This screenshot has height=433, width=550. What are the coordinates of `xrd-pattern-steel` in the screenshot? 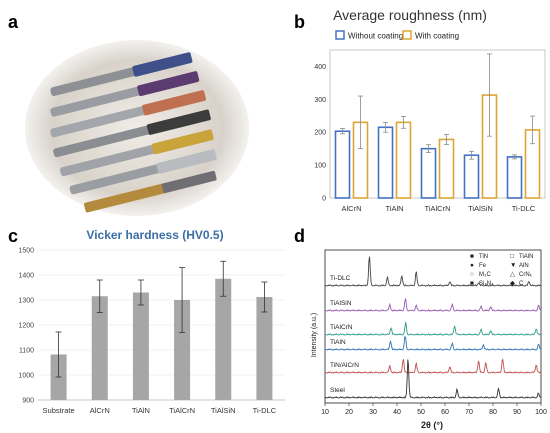 It's located at (433, 379).